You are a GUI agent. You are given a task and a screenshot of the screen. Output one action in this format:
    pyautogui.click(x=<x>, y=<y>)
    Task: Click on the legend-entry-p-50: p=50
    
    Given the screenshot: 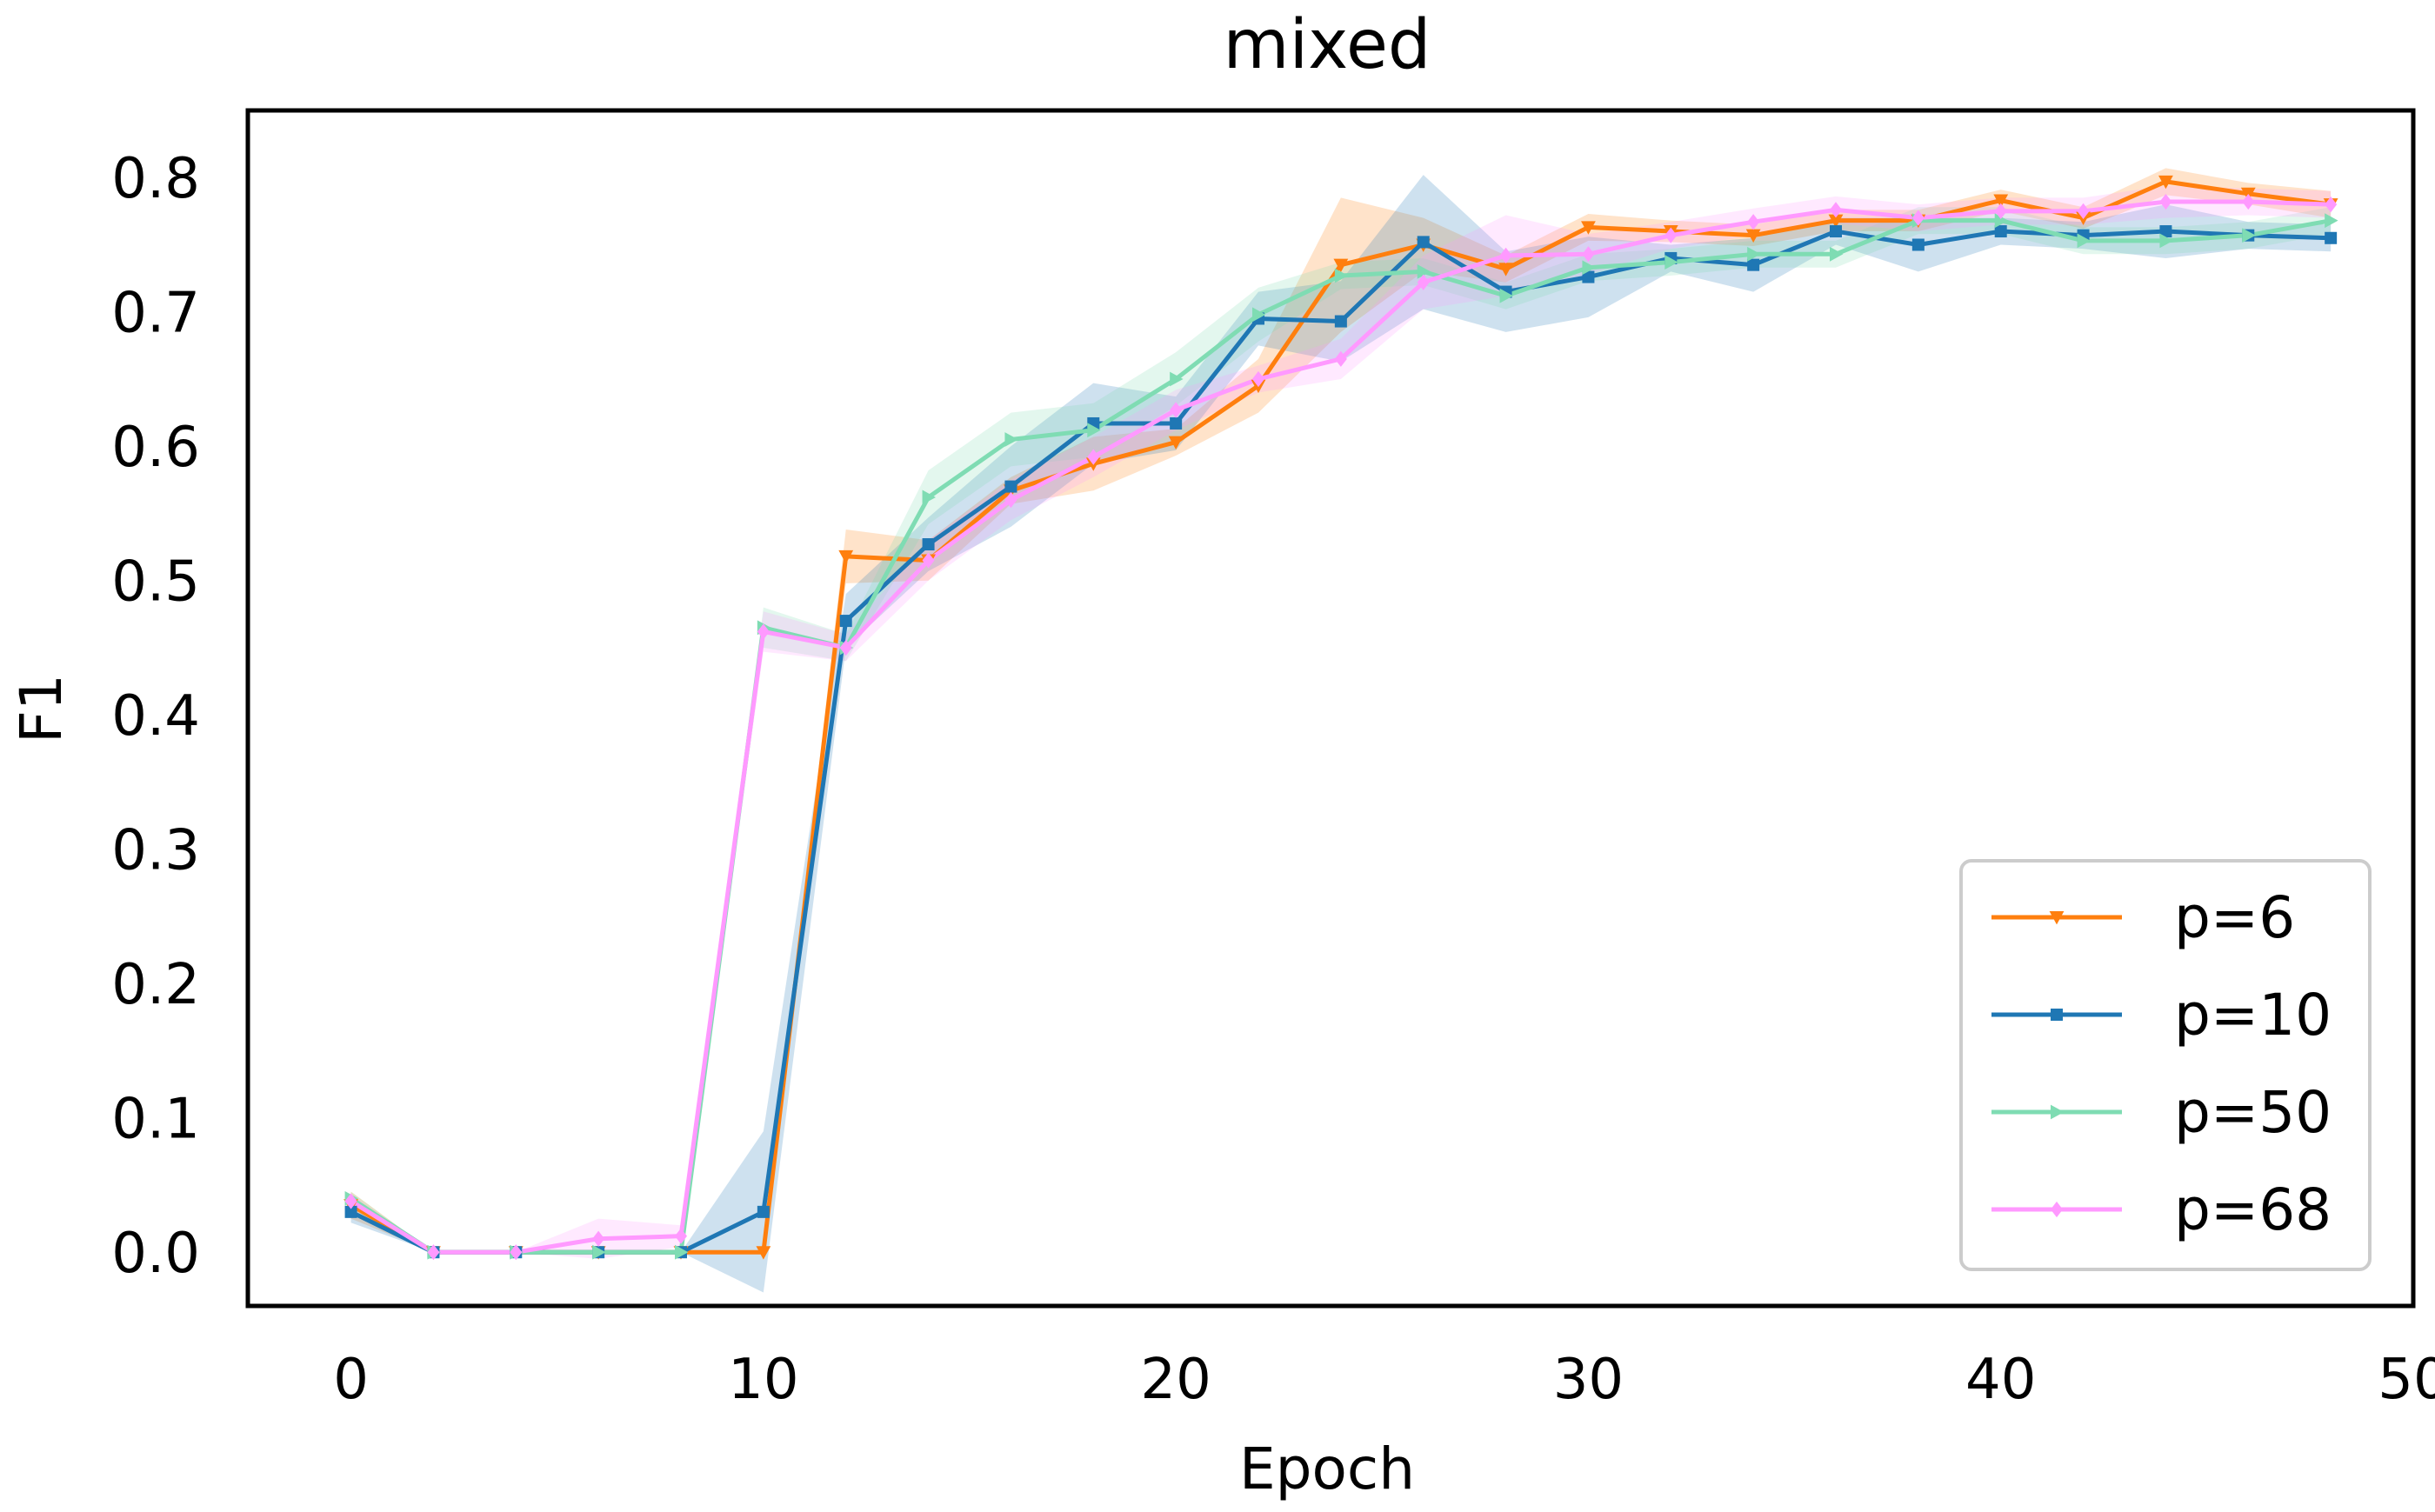 What is the action you would take?
    pyautogui.click(x=2161, y=1112)
    